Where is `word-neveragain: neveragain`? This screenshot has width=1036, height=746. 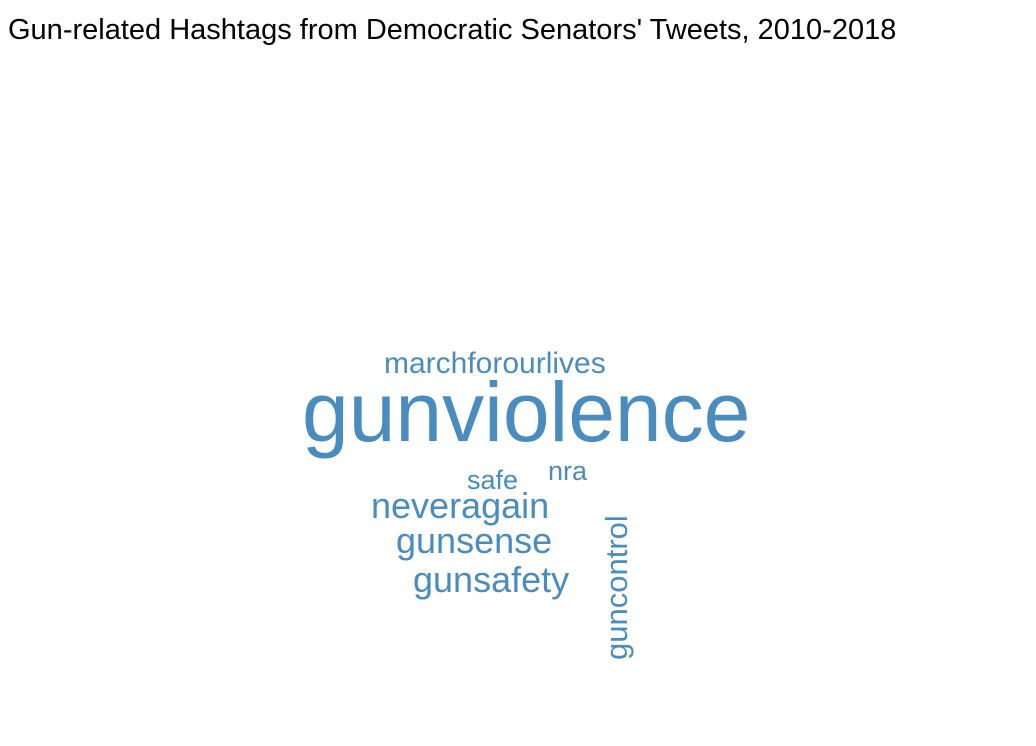
word-neveragain: neveragain is located at coordinates (460, 505).